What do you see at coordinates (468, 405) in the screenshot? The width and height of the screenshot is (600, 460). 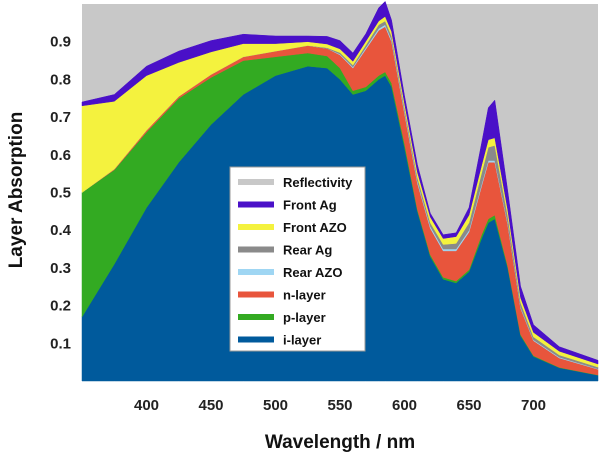 I see `x-tick-label: 650` at bounding box center [468, 405].